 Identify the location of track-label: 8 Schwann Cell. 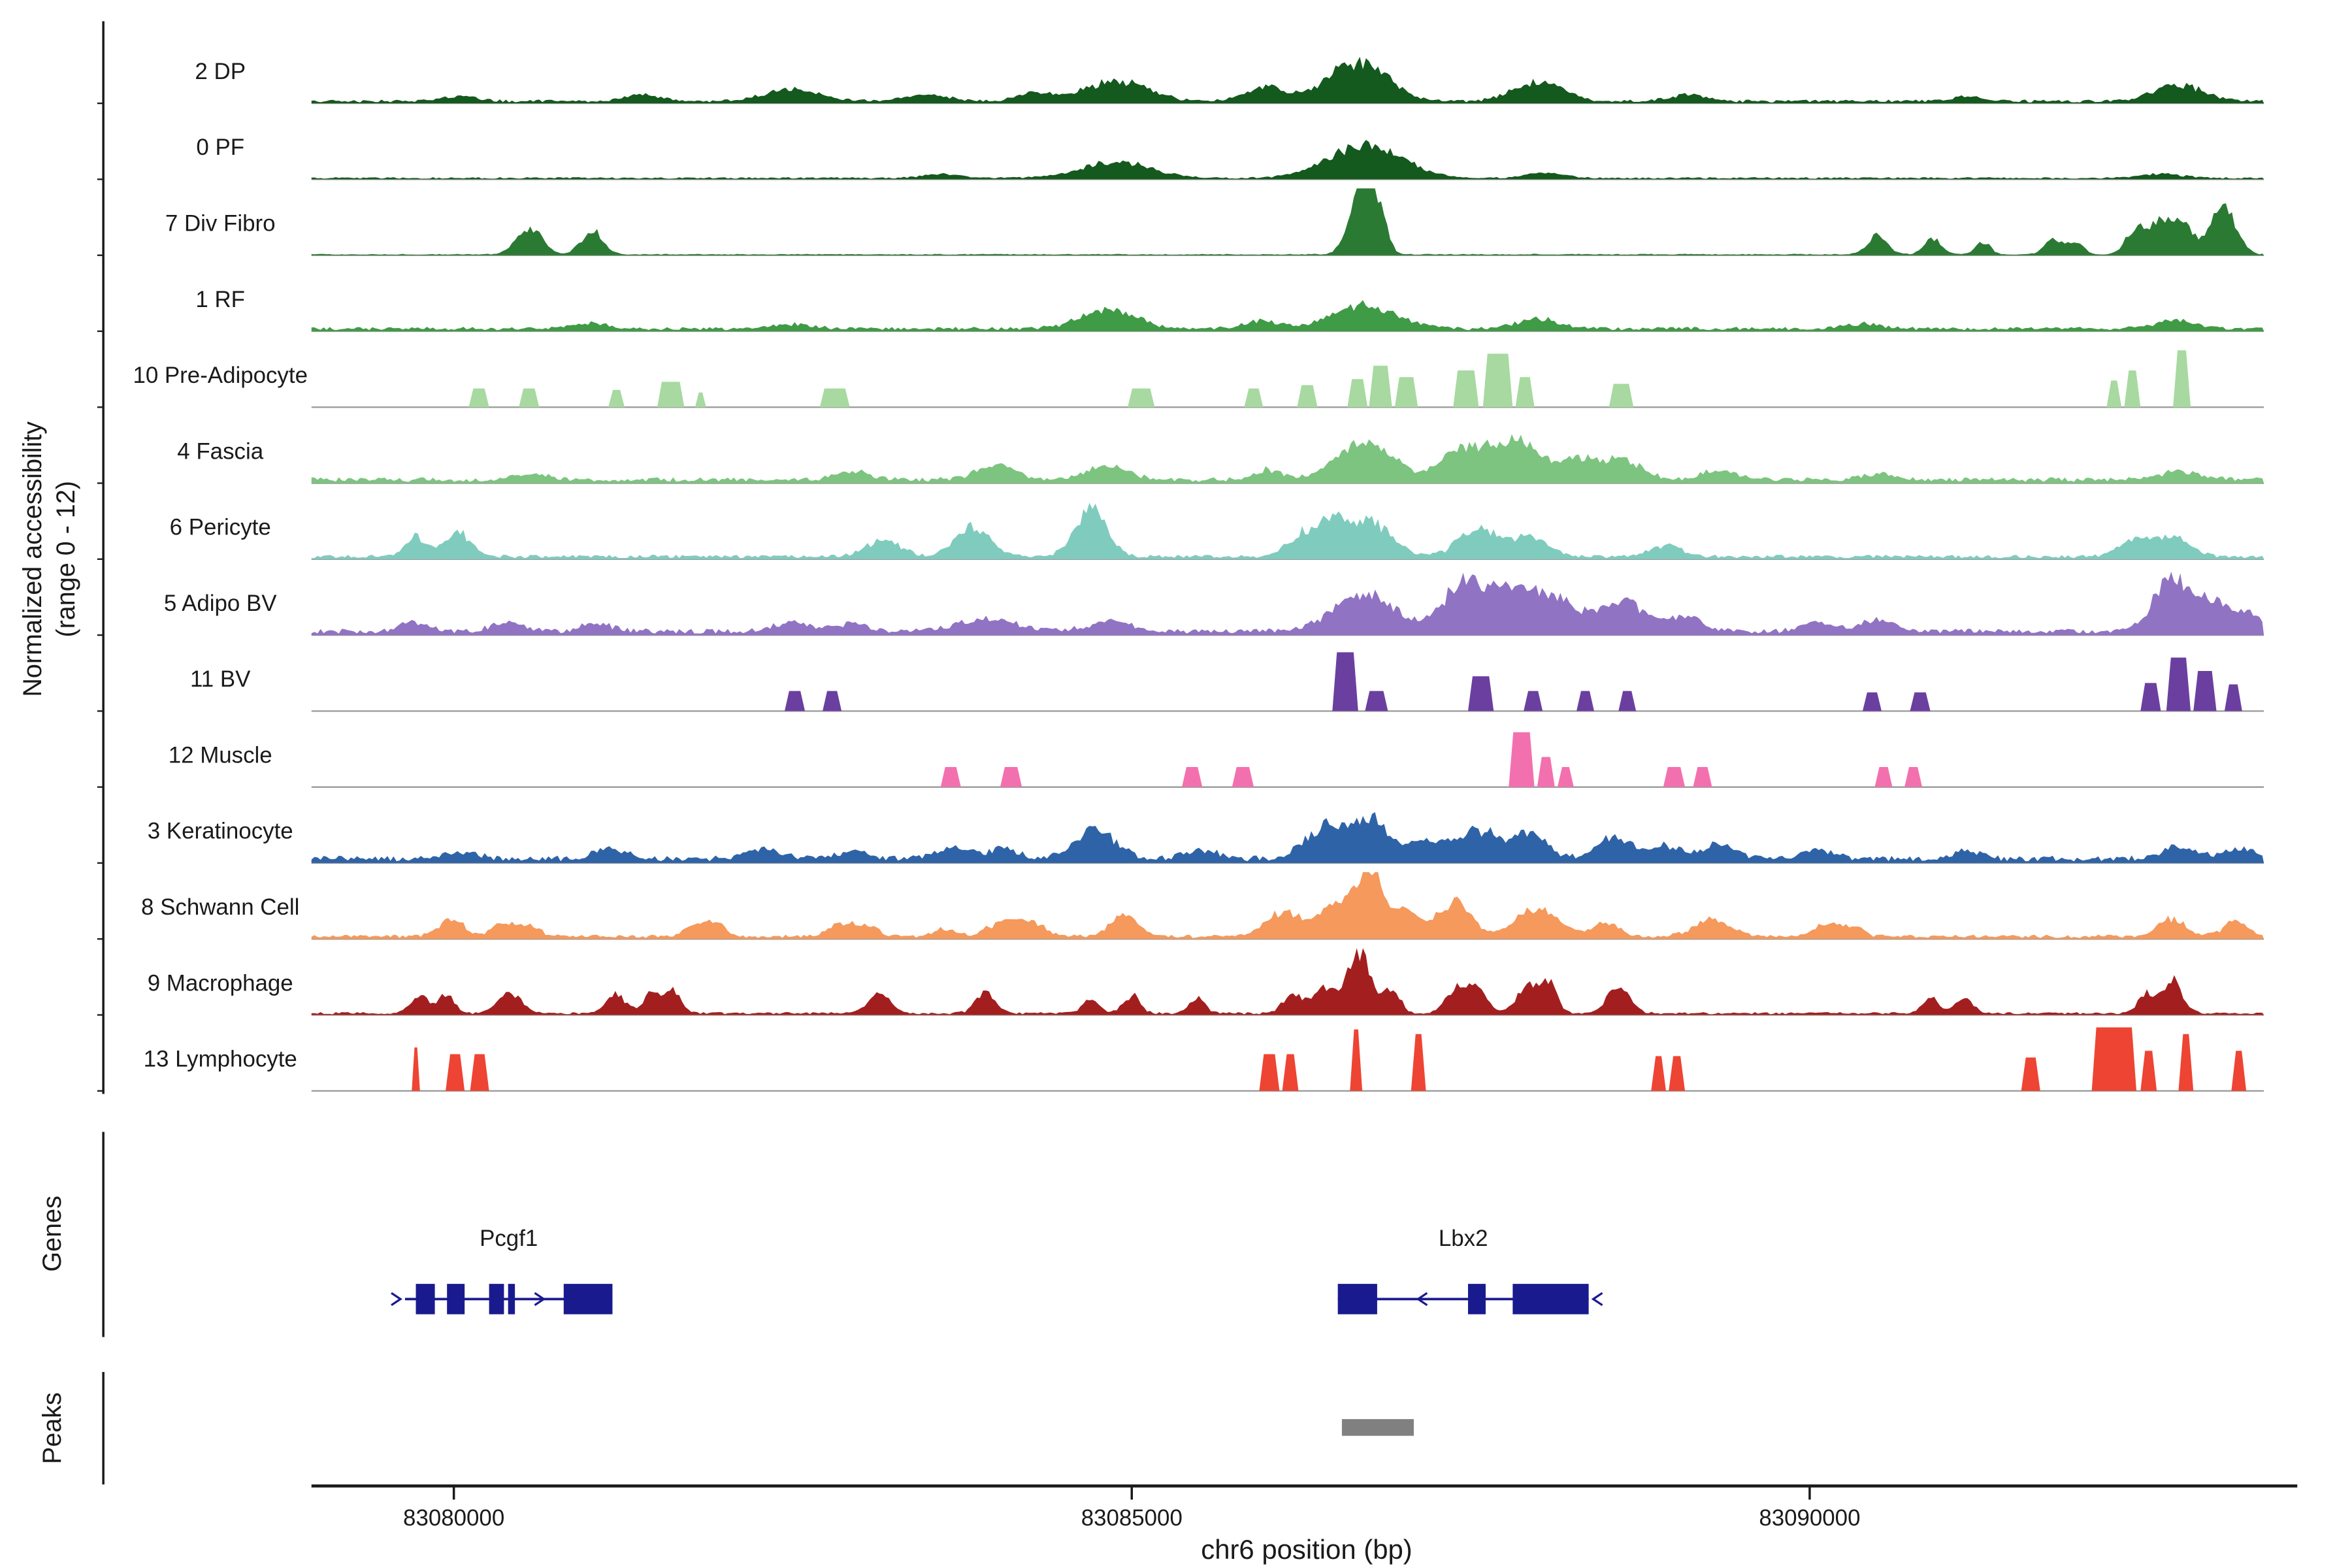
(220, 907).